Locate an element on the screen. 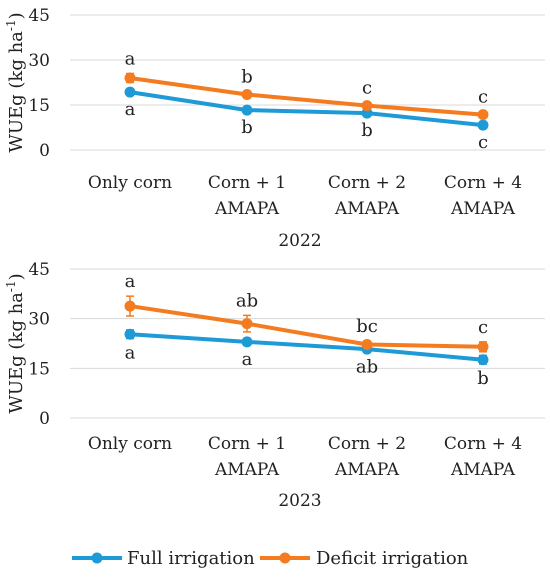 The height and width of the screenshot is (577, 550). legend-marker-deficit-irrigation is located at coordinates (285, 558).